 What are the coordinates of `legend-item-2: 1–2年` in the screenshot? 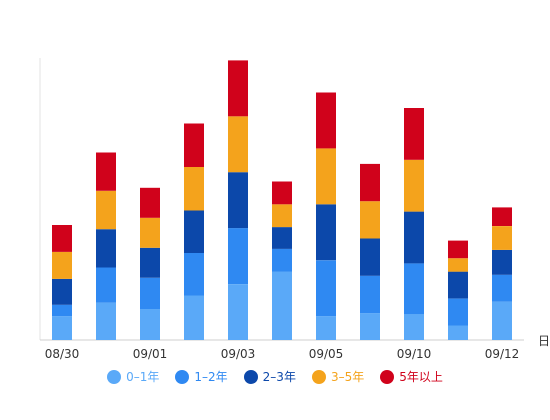 It's located at (201, 376).